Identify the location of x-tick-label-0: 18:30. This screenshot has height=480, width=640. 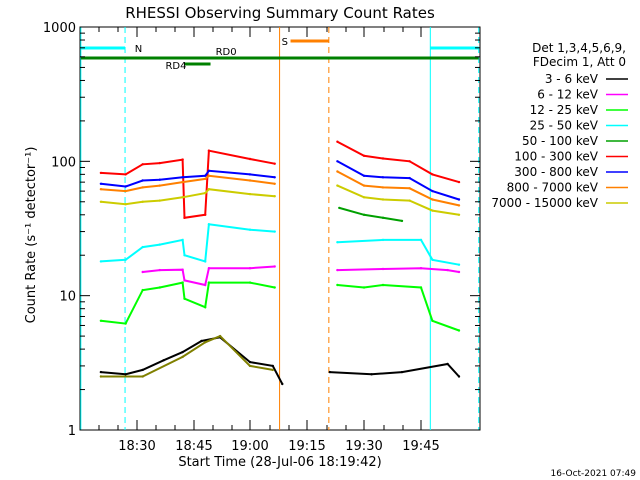
(136, 446).